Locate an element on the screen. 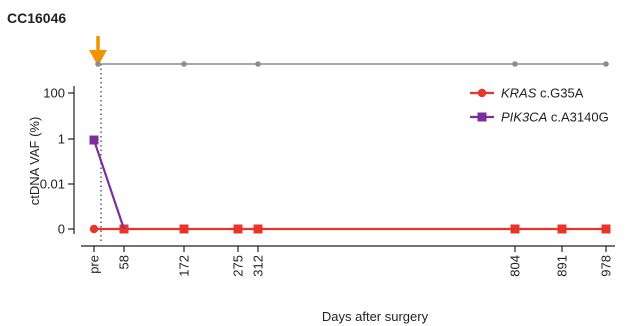 This screenshot has height=326, width=641. y-tick-label-100: 100 is located at coordinates (54, 93).